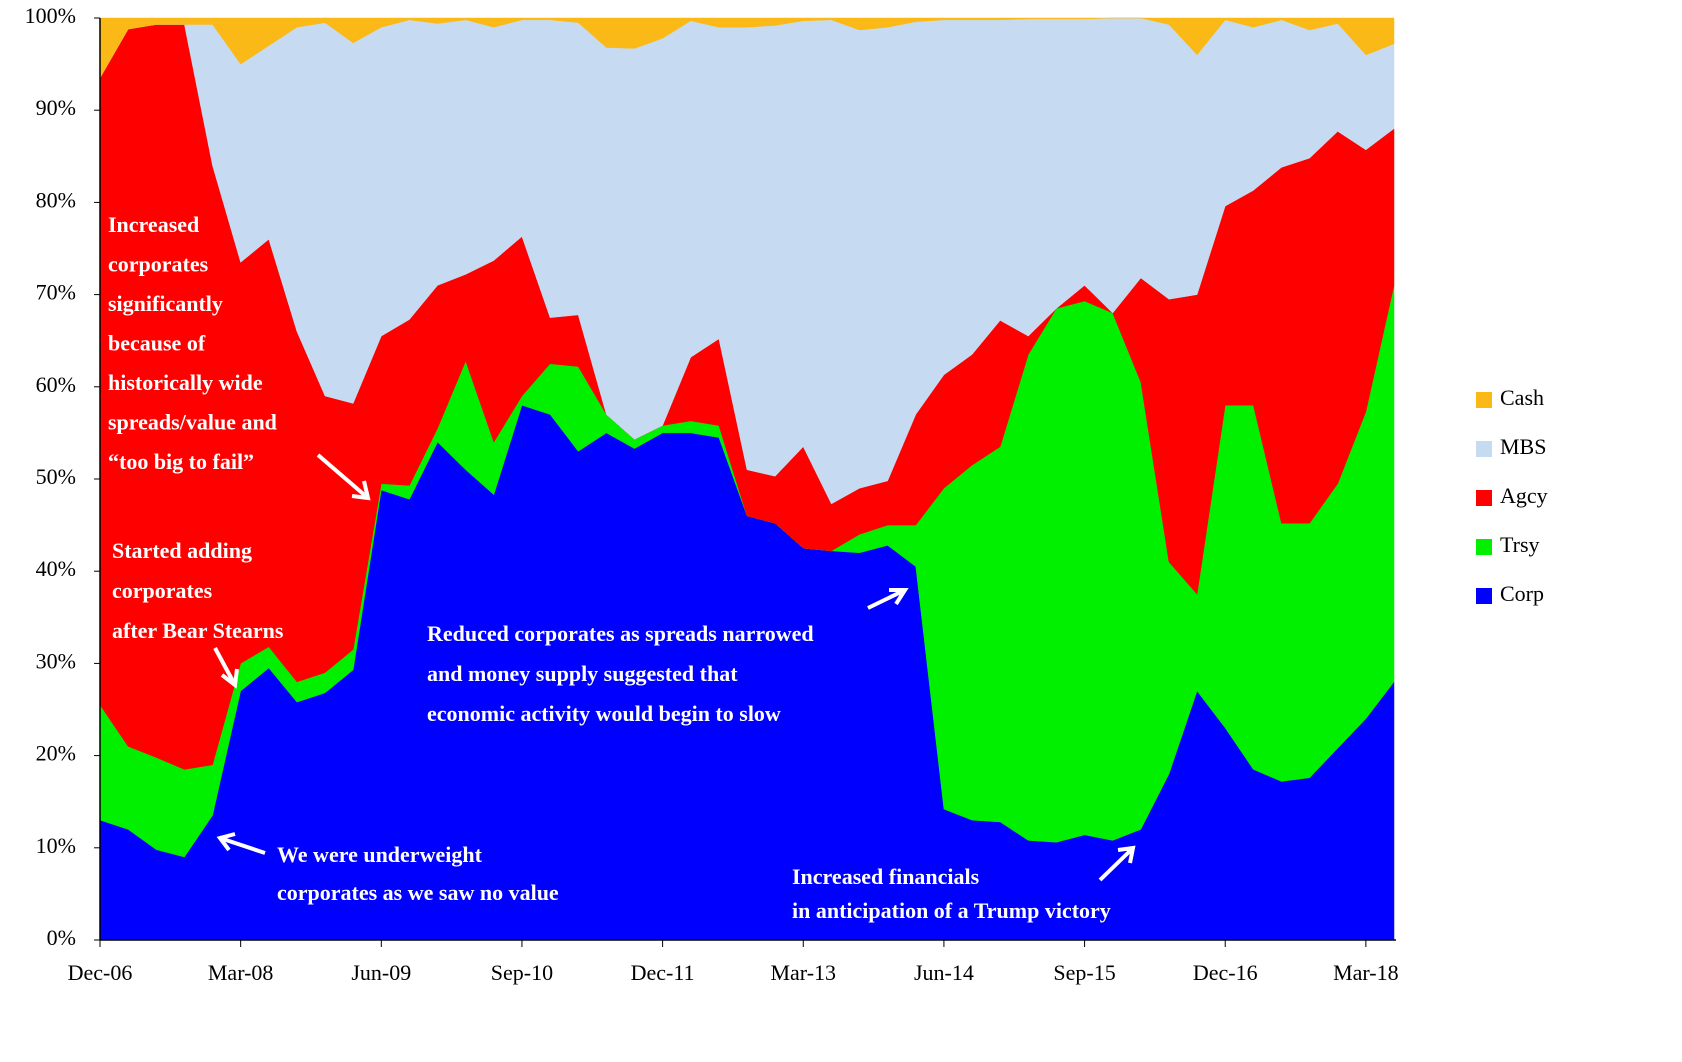  Describe the element at coordinates (620, 633) in the screenshot. I see `annotation: Reduced corporates as spreads narrowed` at that location.